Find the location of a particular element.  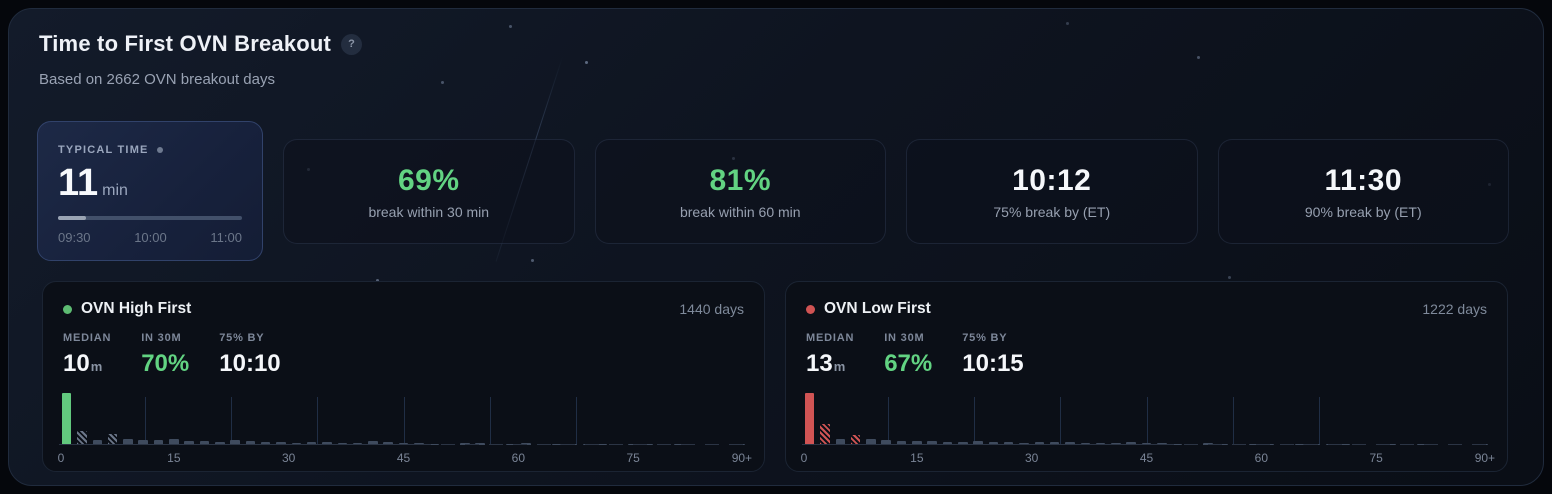

tick-1000: 10:00 is located at coordinates (150, 237).